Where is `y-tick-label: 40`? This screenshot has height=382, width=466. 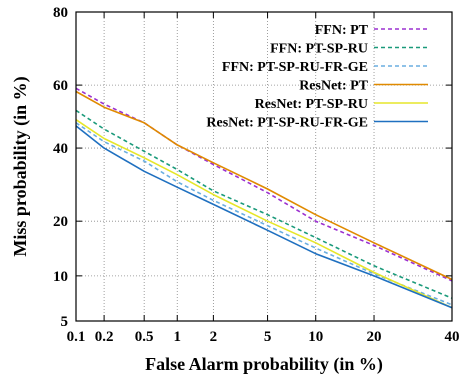
y-tick-label: 40 is located at coordinates (60, 149).